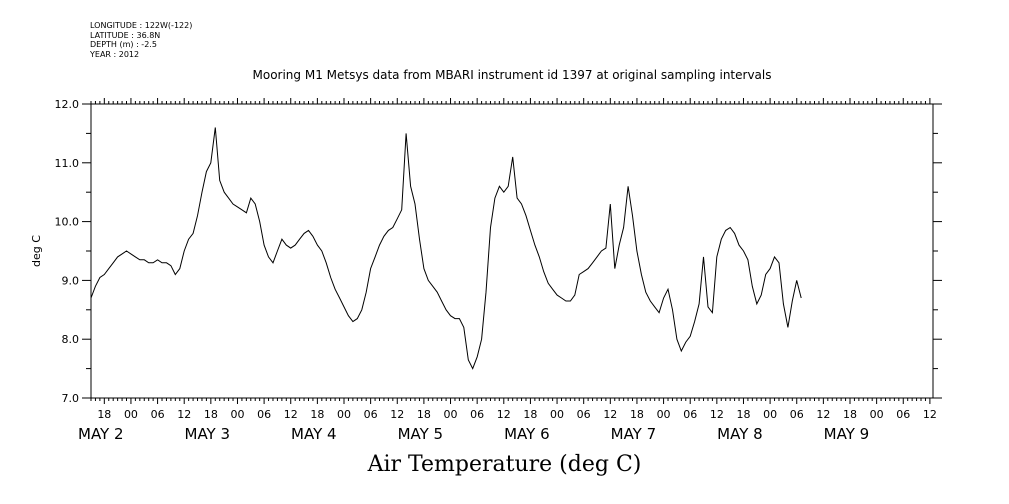  I want to click on y-tick-label: 11.0, so click(67, 163).